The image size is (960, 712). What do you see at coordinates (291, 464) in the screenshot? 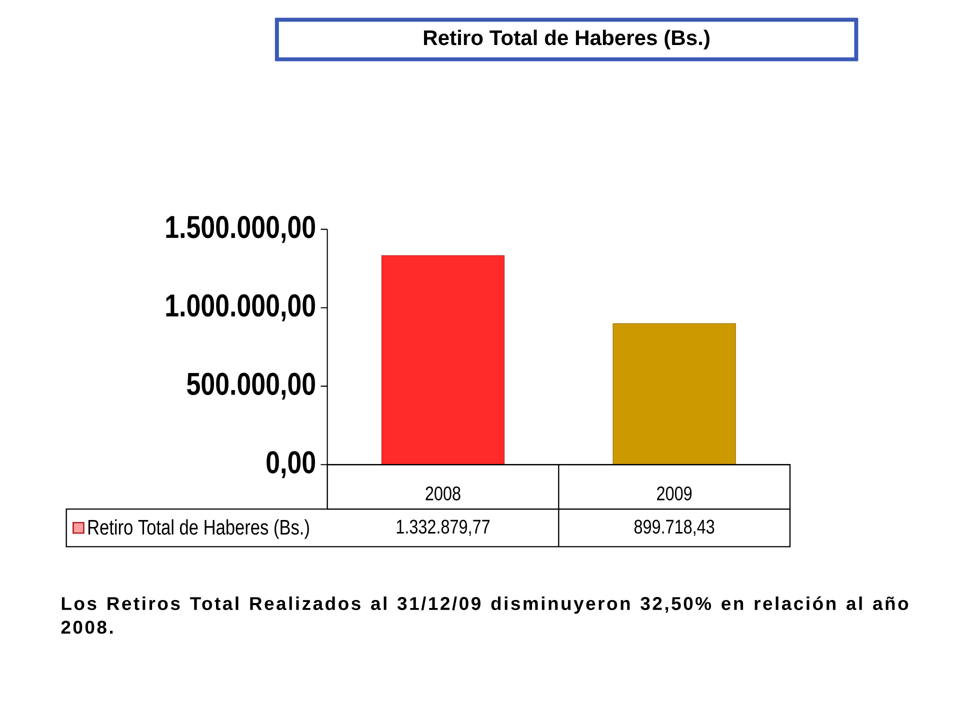
I see `y-tick-label: 0,00` at bounding box center [291, 464].